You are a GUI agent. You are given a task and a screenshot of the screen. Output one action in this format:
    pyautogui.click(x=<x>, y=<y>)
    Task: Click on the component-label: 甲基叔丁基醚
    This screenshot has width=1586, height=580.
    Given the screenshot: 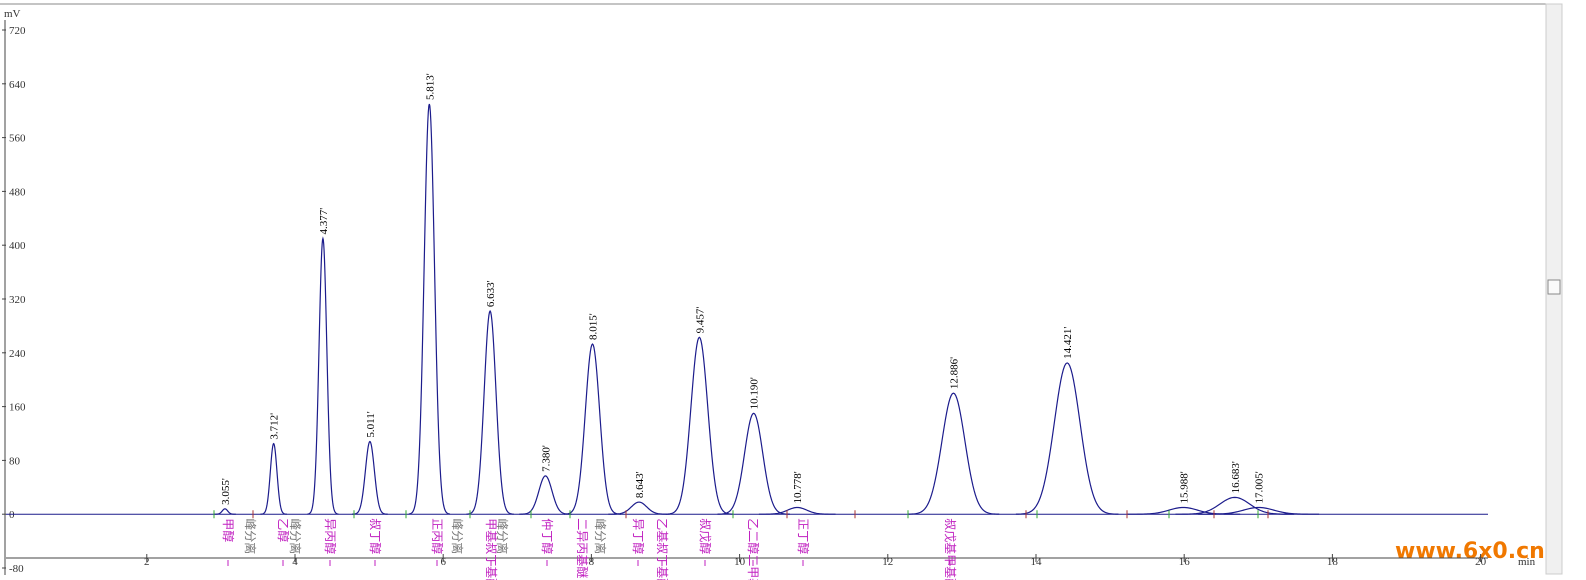 What is the action you would take?
    pyautogui.click(x=491, y=549)
    